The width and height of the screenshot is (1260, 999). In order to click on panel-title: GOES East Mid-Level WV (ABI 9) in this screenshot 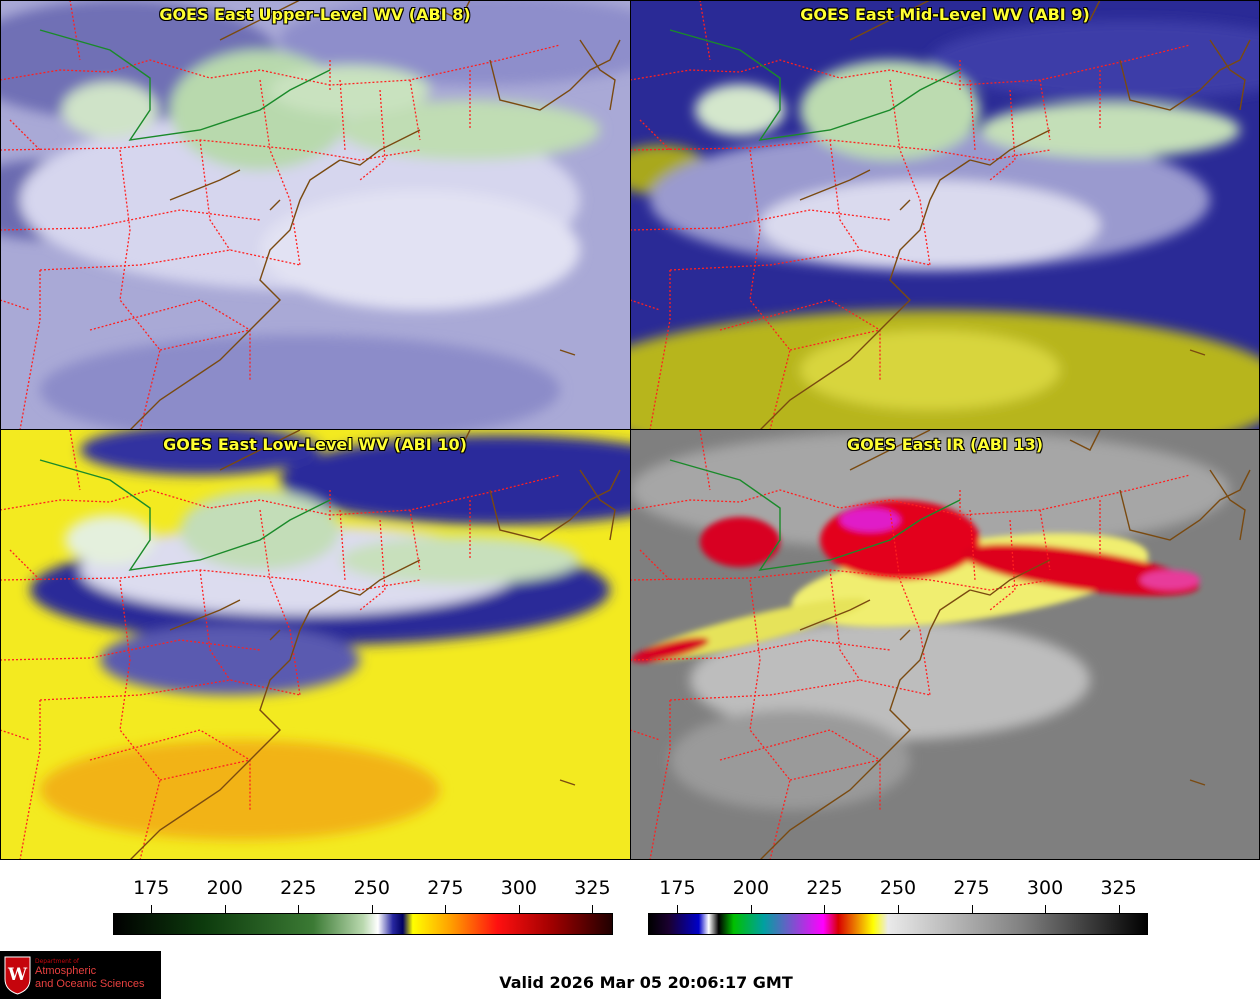, I will do `click(945, 14)`.